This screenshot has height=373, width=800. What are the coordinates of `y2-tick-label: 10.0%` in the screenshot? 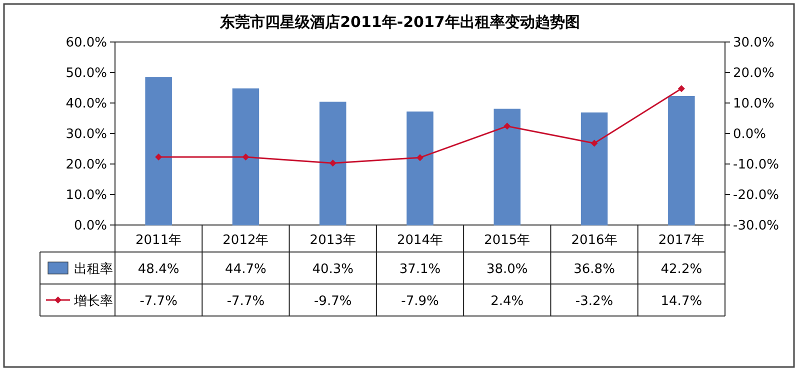 It's located at (753, 104).